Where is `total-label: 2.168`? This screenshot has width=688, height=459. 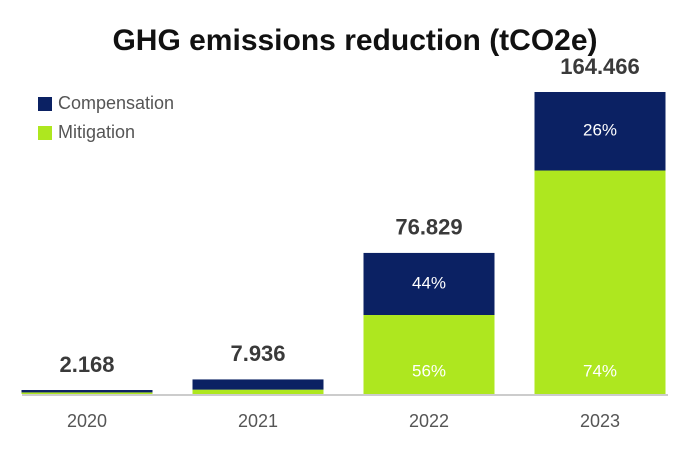 total-label: 2.168 is located at coordinates (86, 364).